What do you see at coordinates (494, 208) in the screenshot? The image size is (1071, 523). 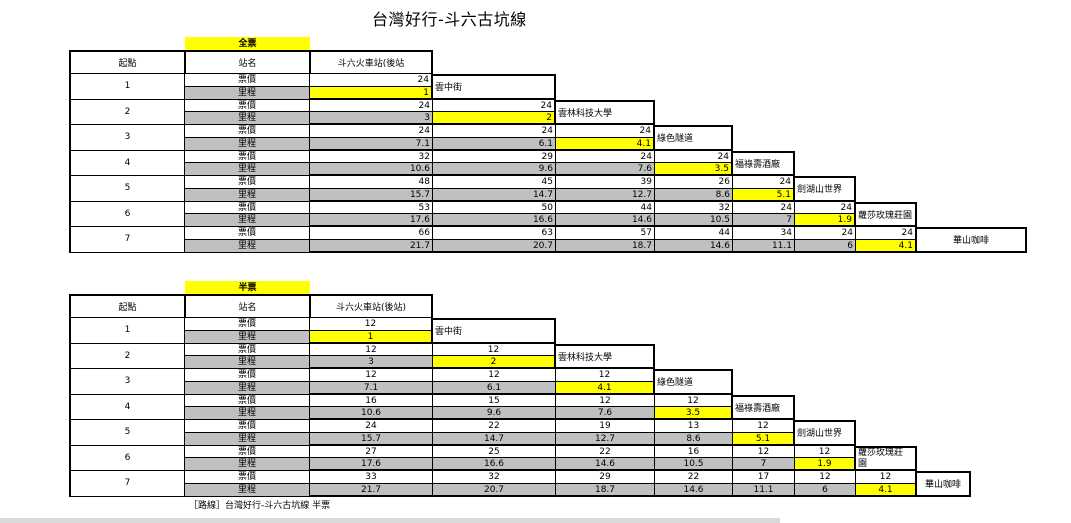 I see `price-cell: 50` at bounding box center [494, 208].